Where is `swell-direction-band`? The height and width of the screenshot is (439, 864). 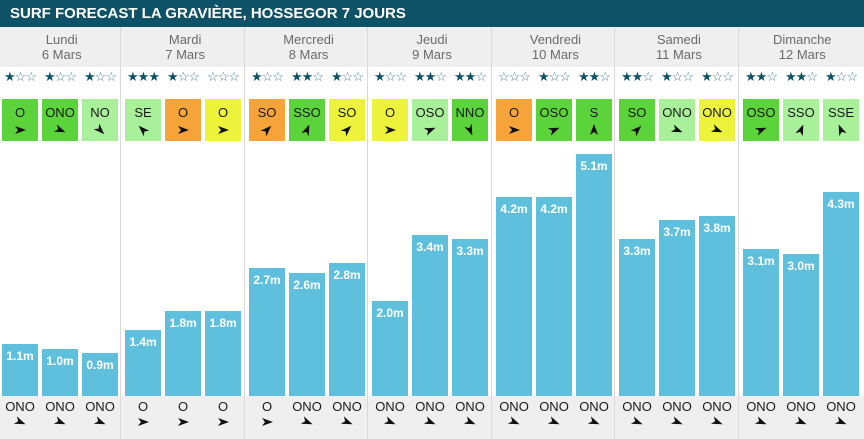
swell-direction-band is located at coordinates (432, 417).